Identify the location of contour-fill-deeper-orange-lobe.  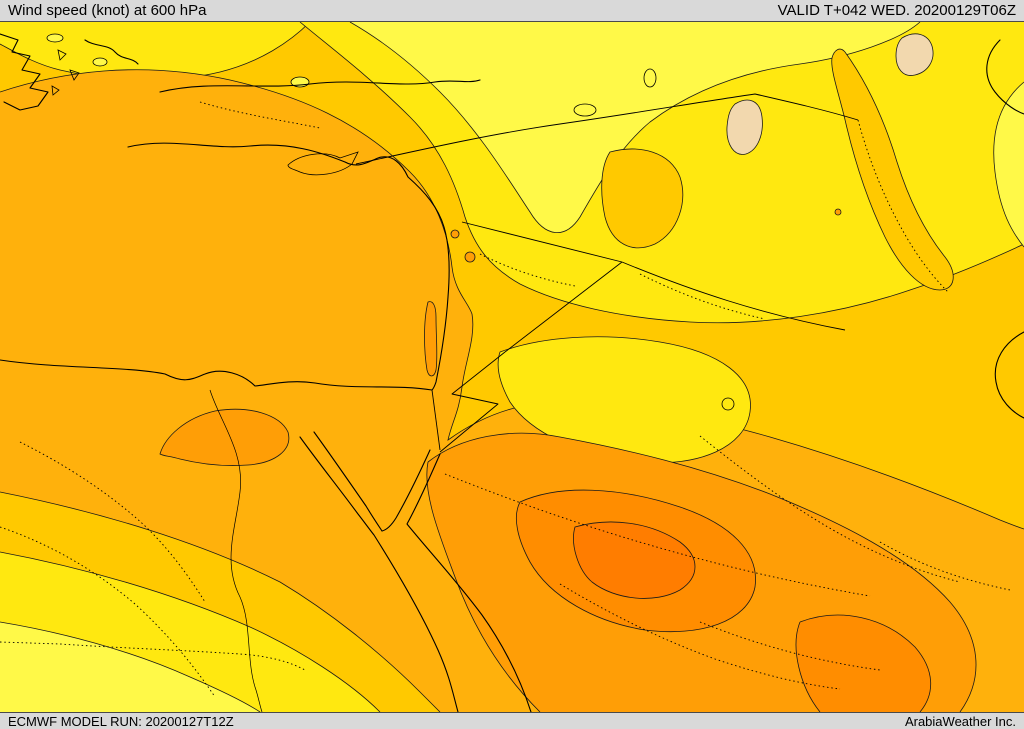
(863, 663).